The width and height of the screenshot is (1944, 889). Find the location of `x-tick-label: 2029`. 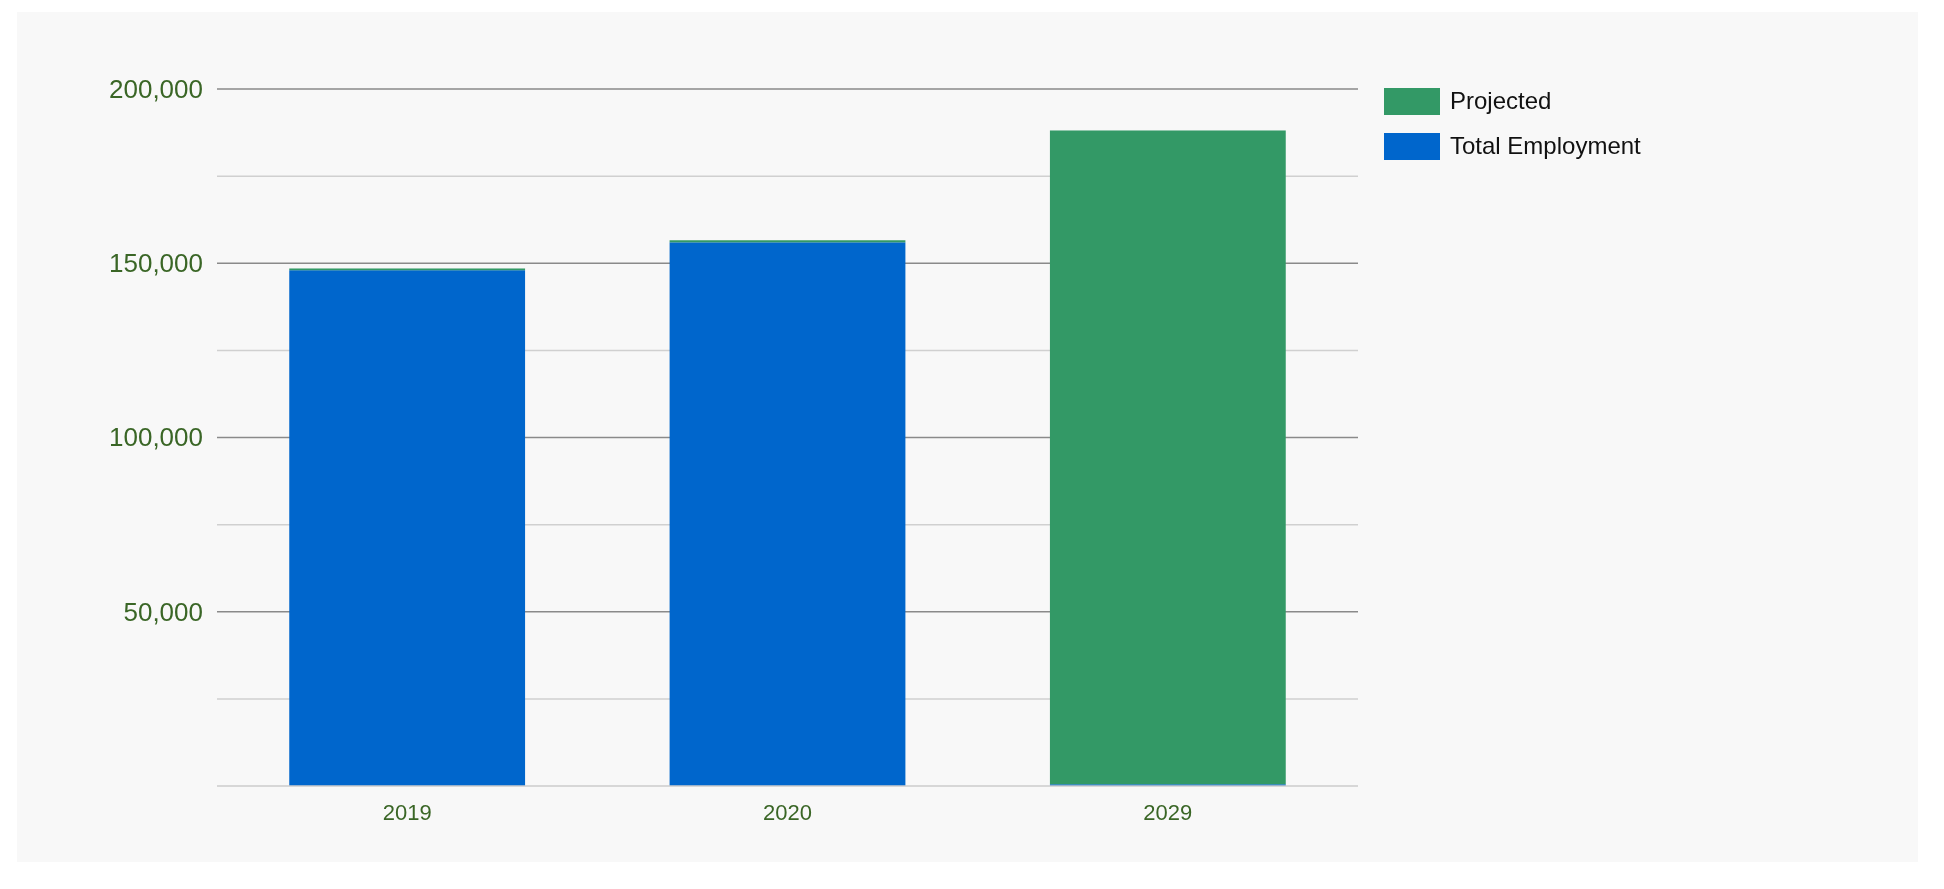

x-tick-label: 2029 is located at coordinates (1168, 812).